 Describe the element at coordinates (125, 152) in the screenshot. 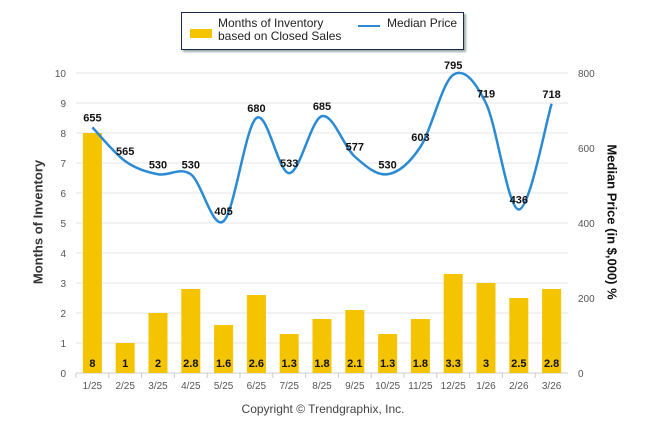

I see `line-data-label: 565` at that location.